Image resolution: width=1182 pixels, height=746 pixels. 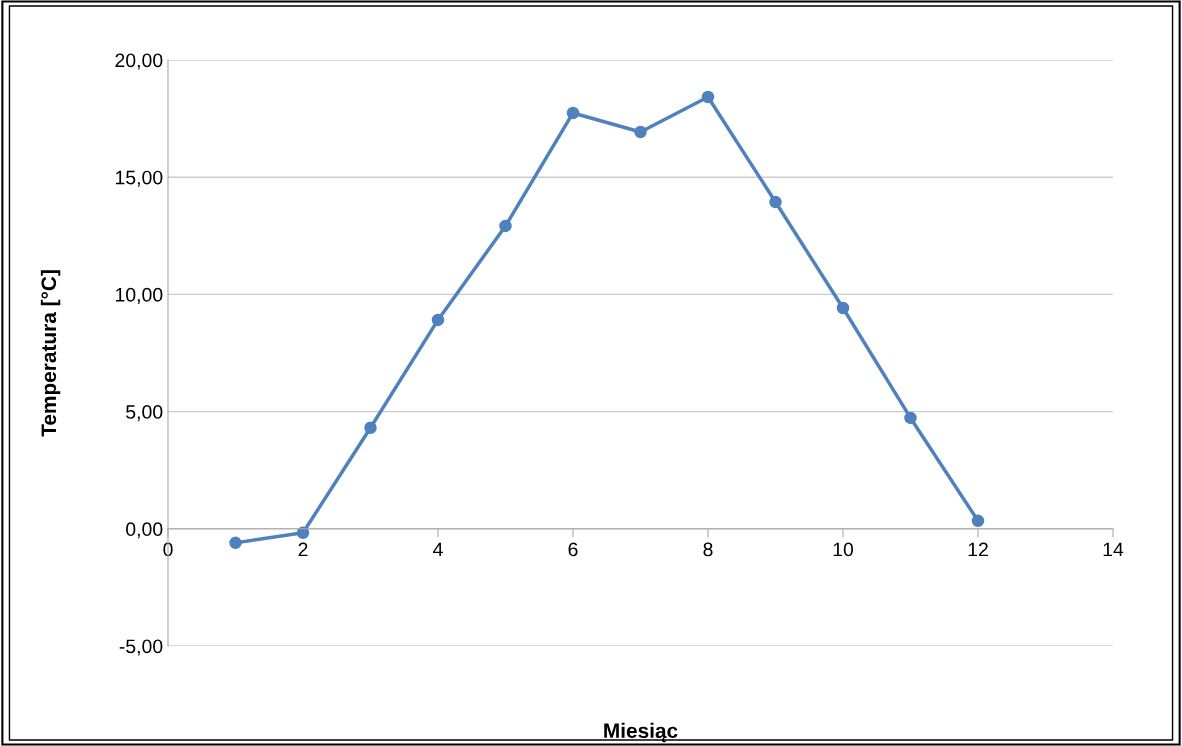 I want to click on y-tick-label: 15,00, so click(x=139, y=178).